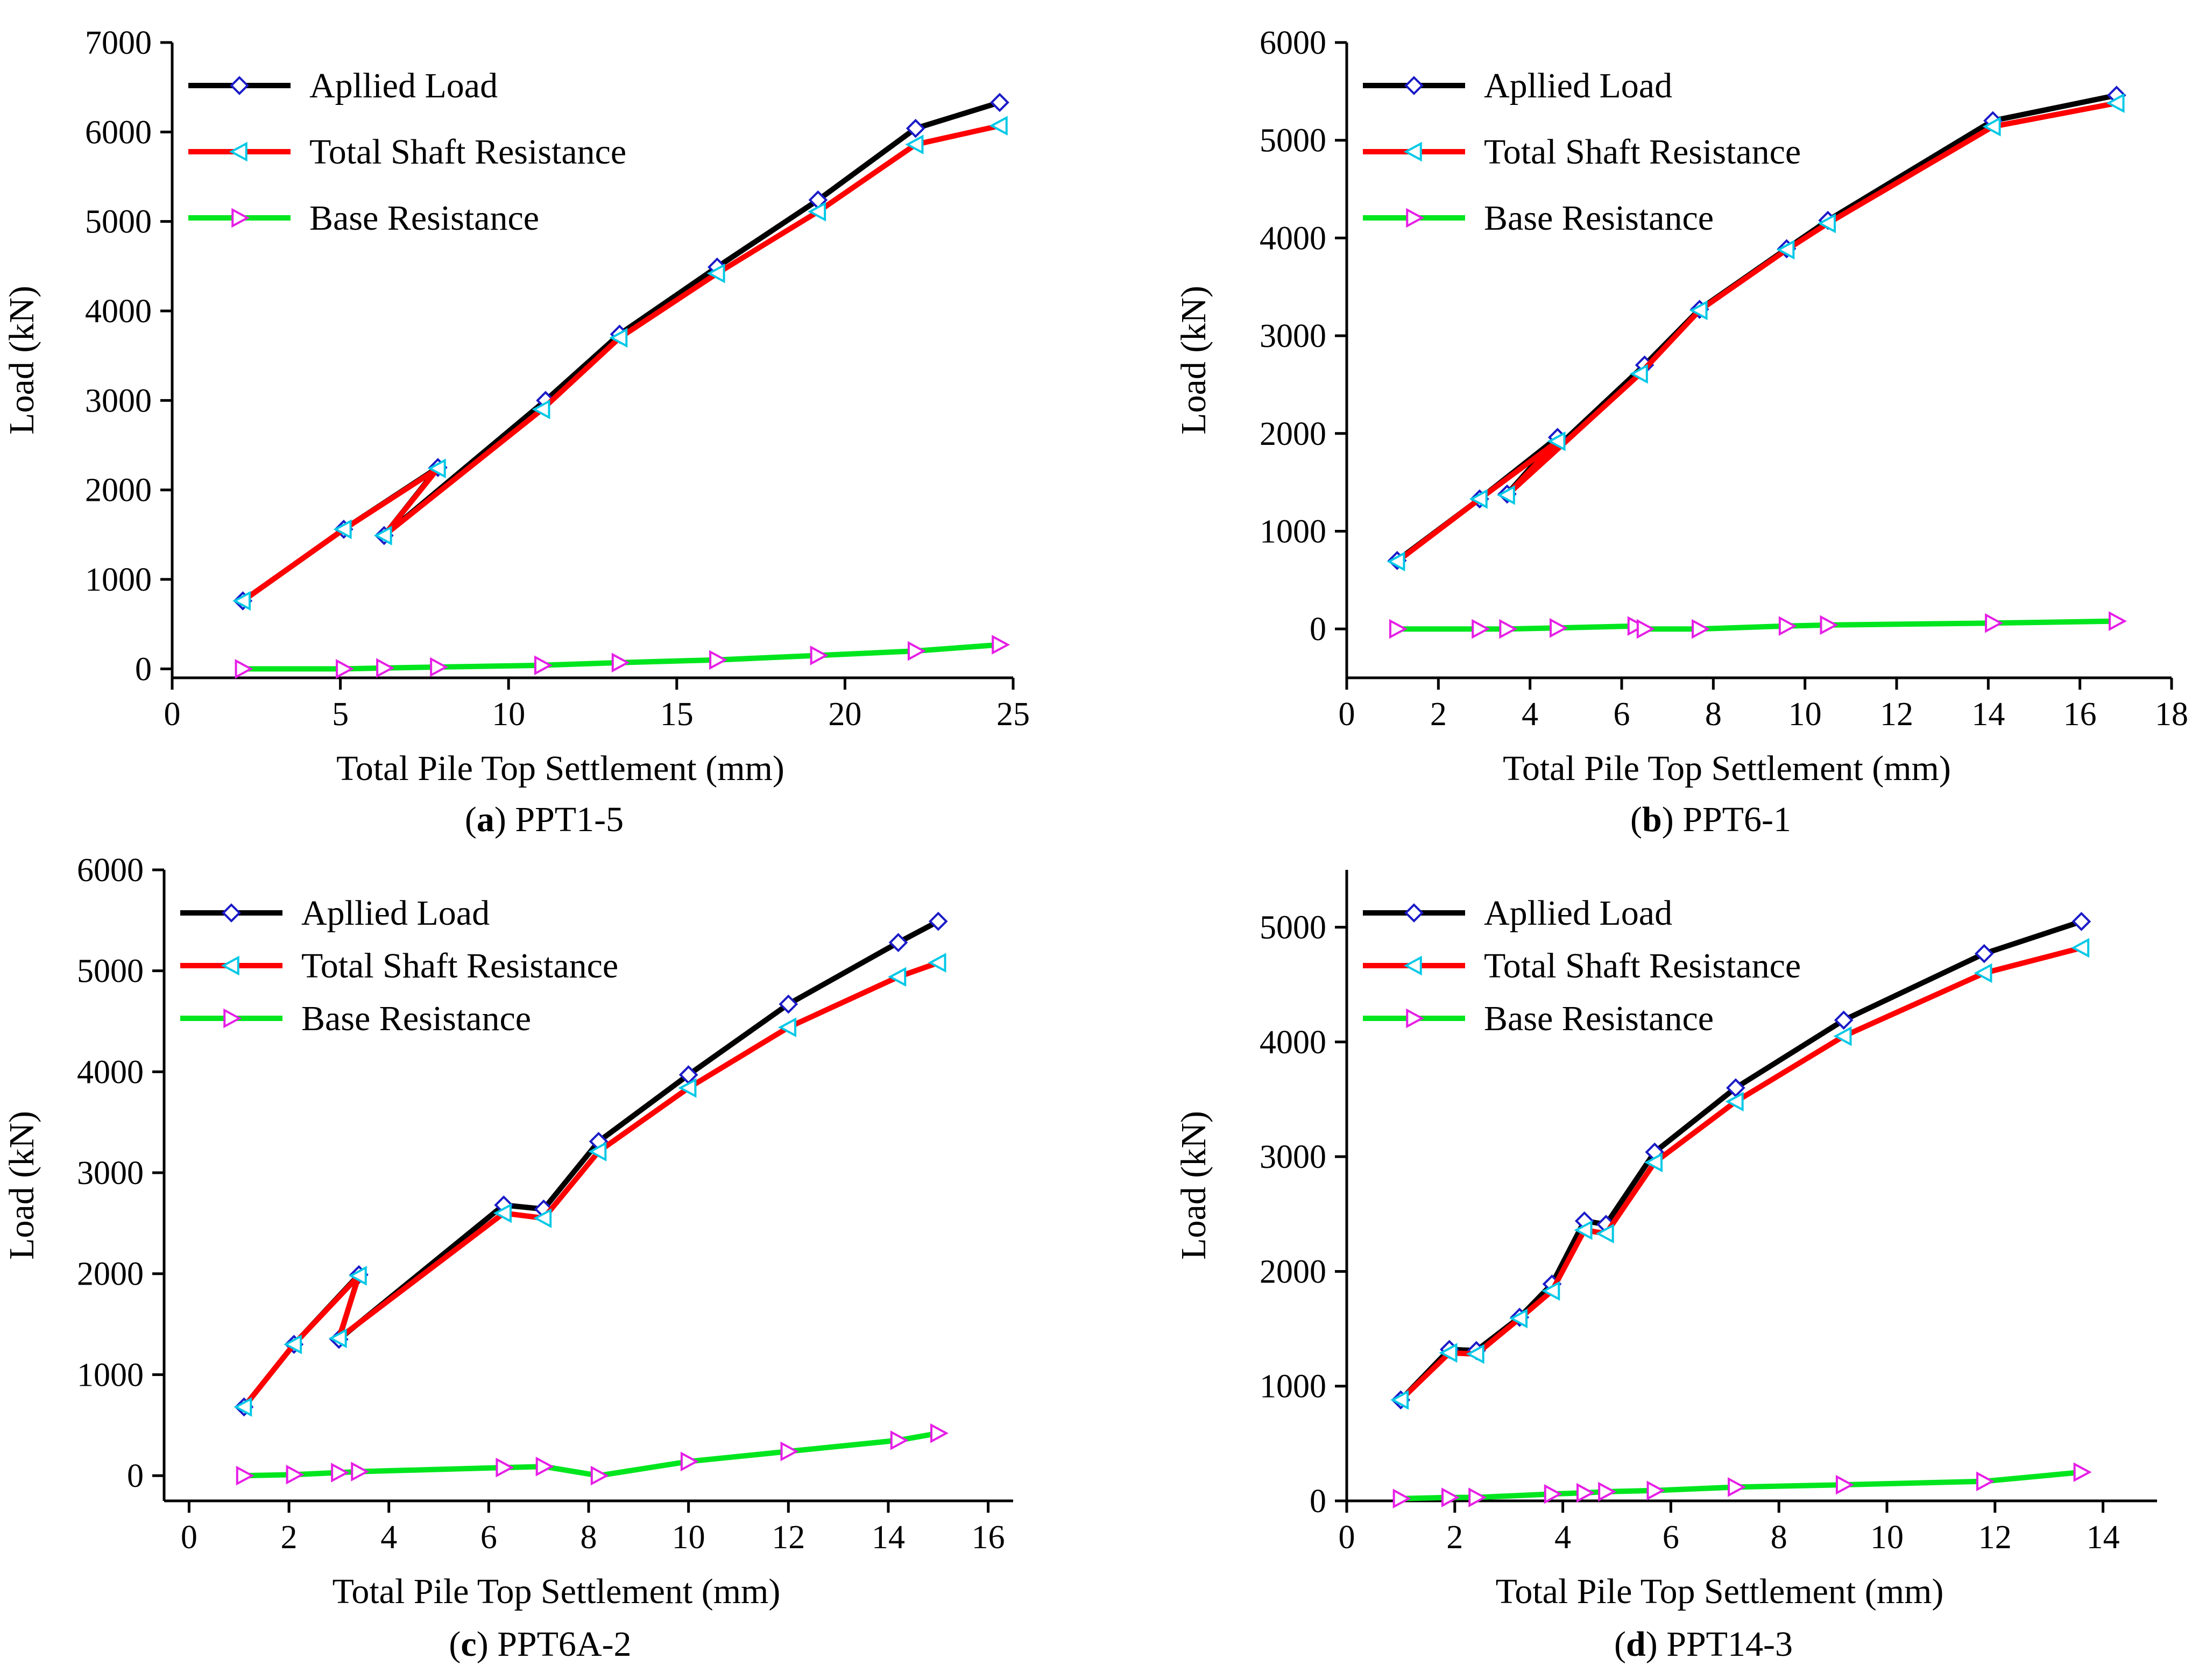 This screenshot has height=1680, width=2199. Describe the element at coordinates (485, 819) in the screenshot. I see `caption-letter: a` at that location.